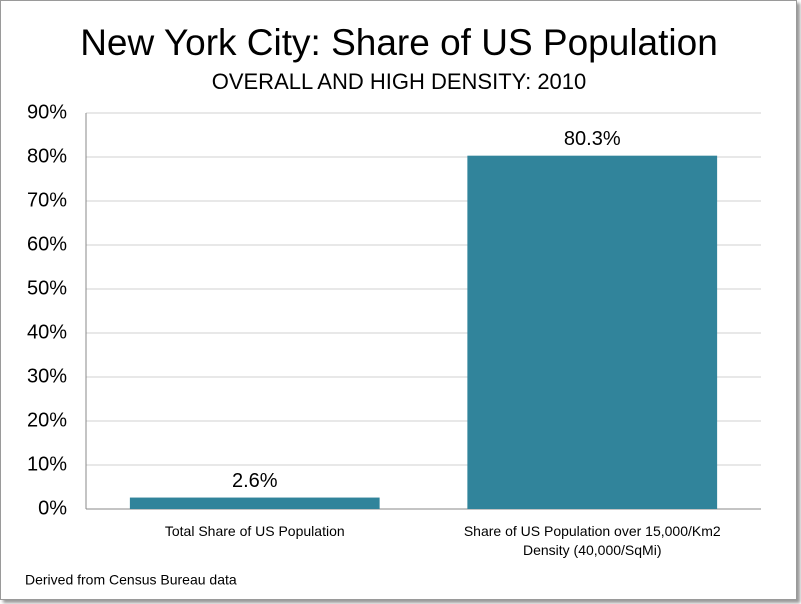  Describe the element at coordinates (47, 244) in the screenshot. I see `y-tick-label: 60%` at that location.